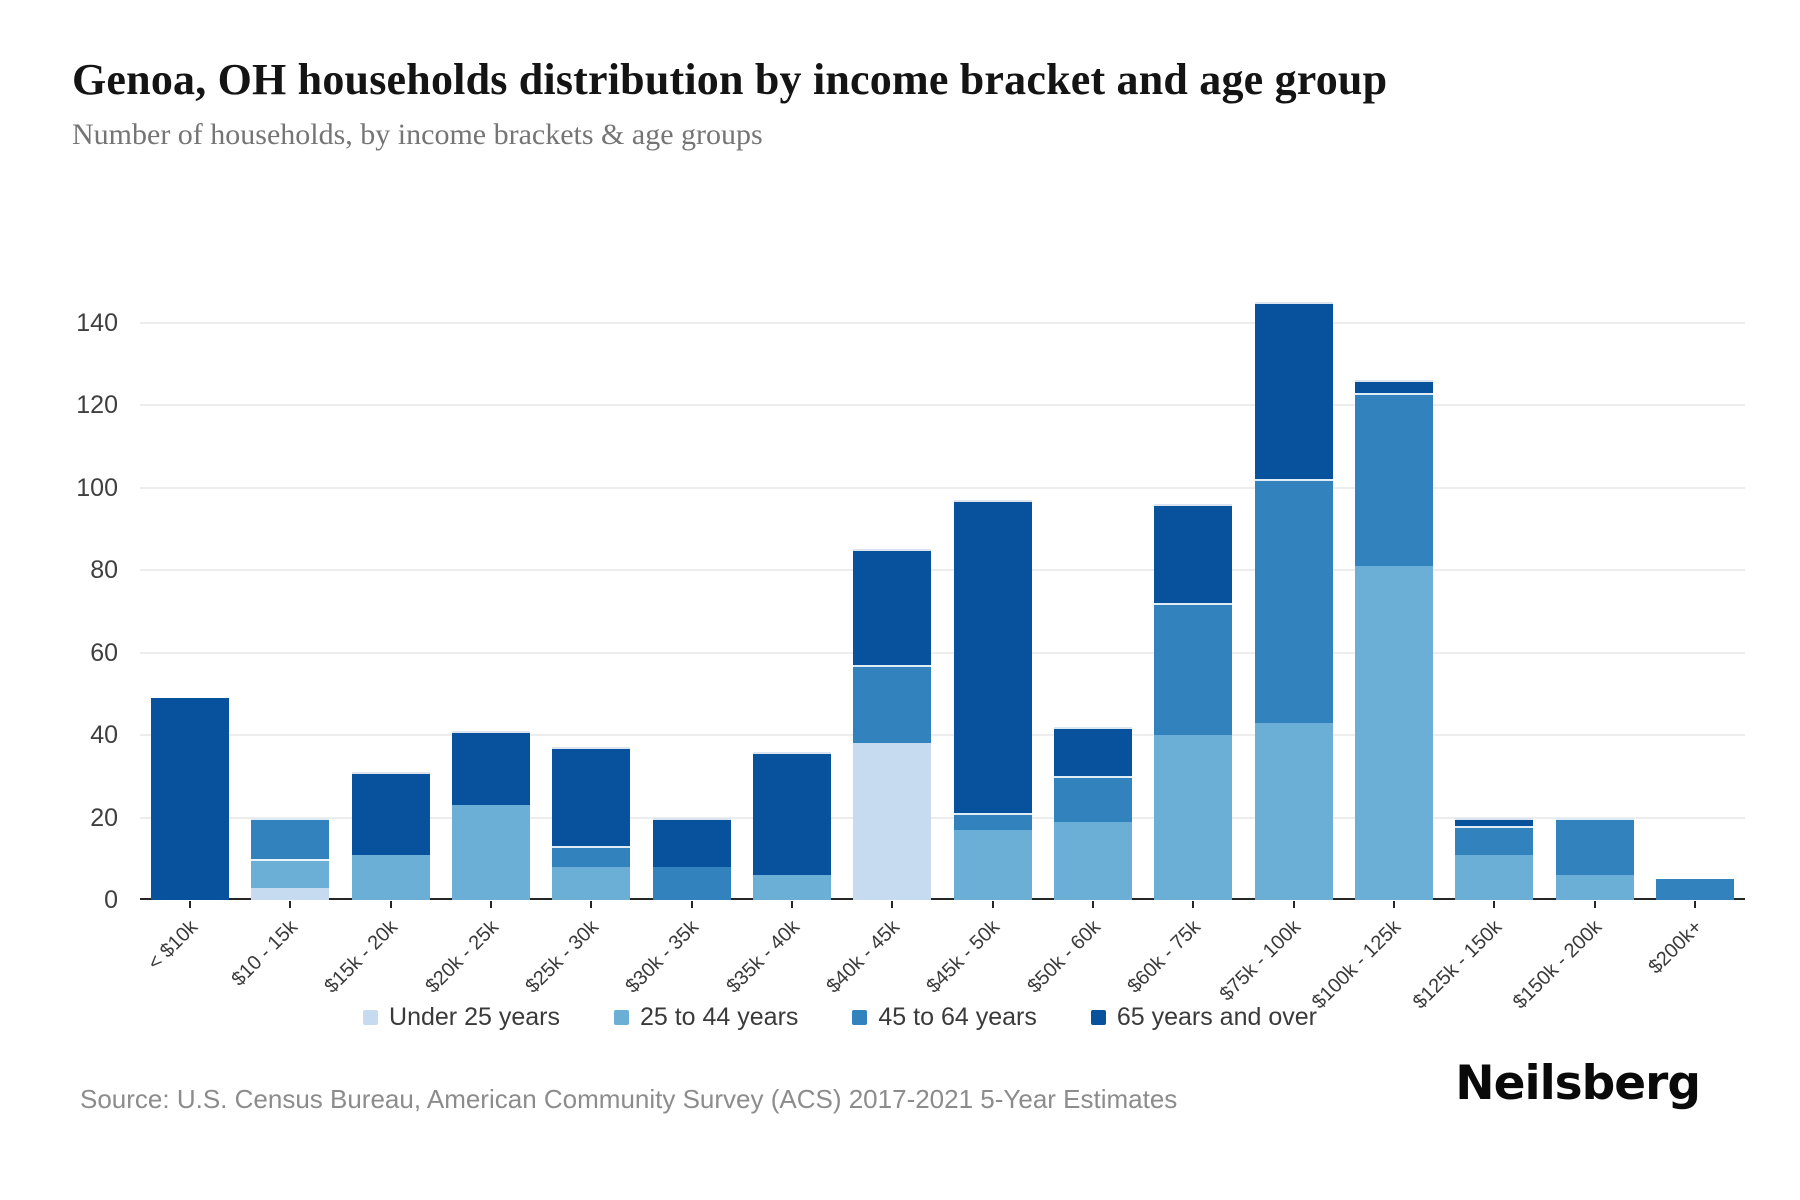 The width and height of the screenshot is (1800, 1200). Describe the element at coordinates (265, 953) in the screenshot. I see `x-tick-label-$10 - 15k: $10 - 15k` at that location.